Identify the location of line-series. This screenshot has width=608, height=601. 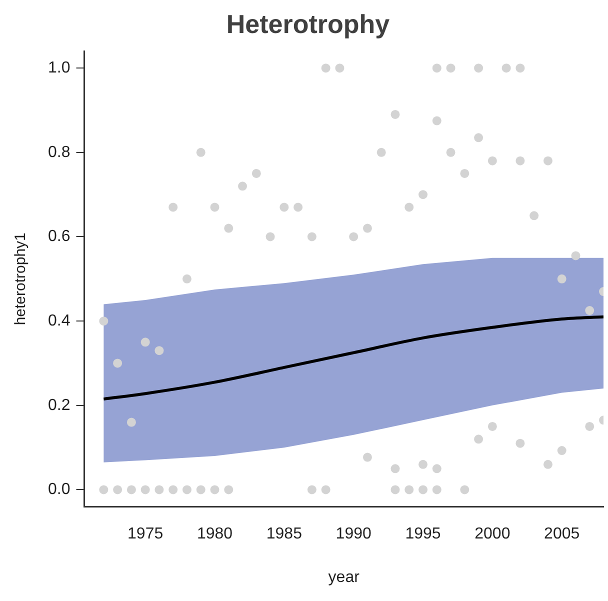
(353, 358).